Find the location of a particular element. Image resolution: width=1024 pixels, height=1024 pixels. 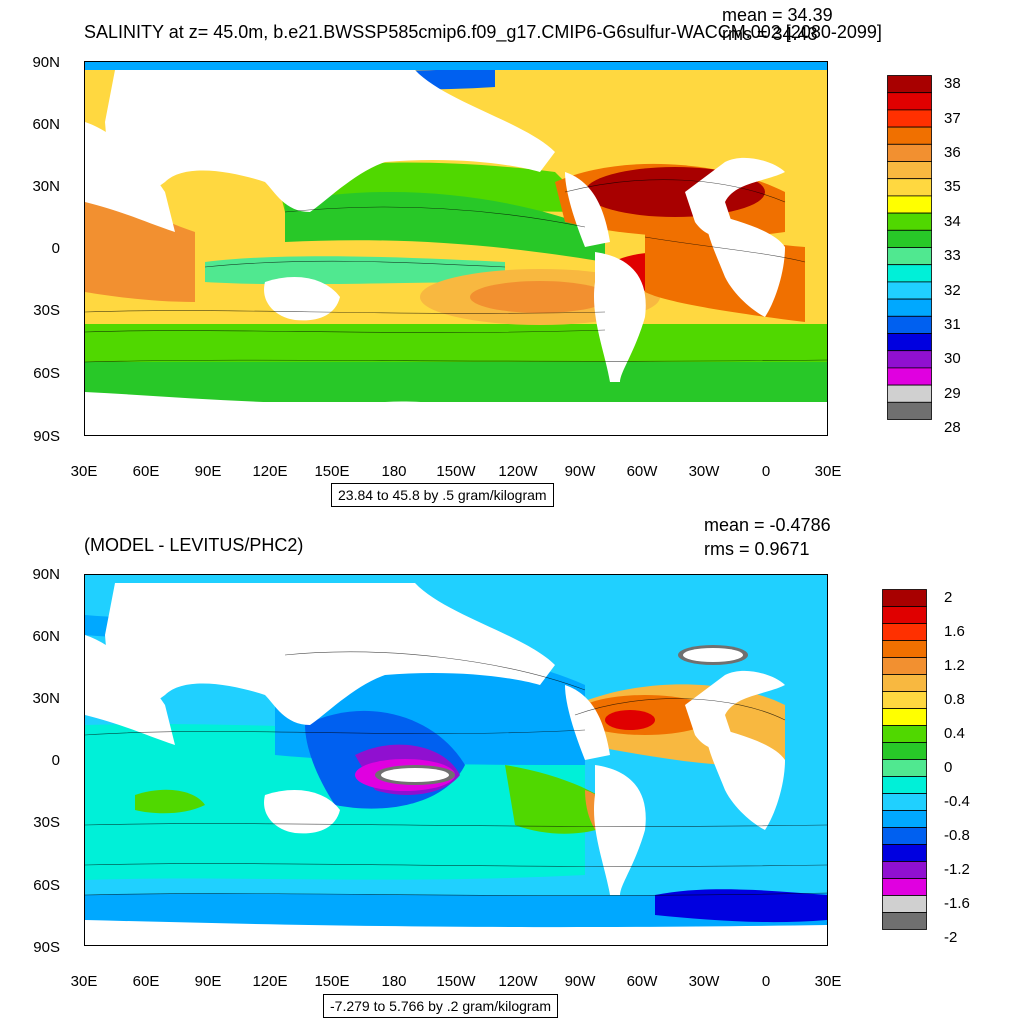

bottom-colorbar is located at coordinates (904, 759).